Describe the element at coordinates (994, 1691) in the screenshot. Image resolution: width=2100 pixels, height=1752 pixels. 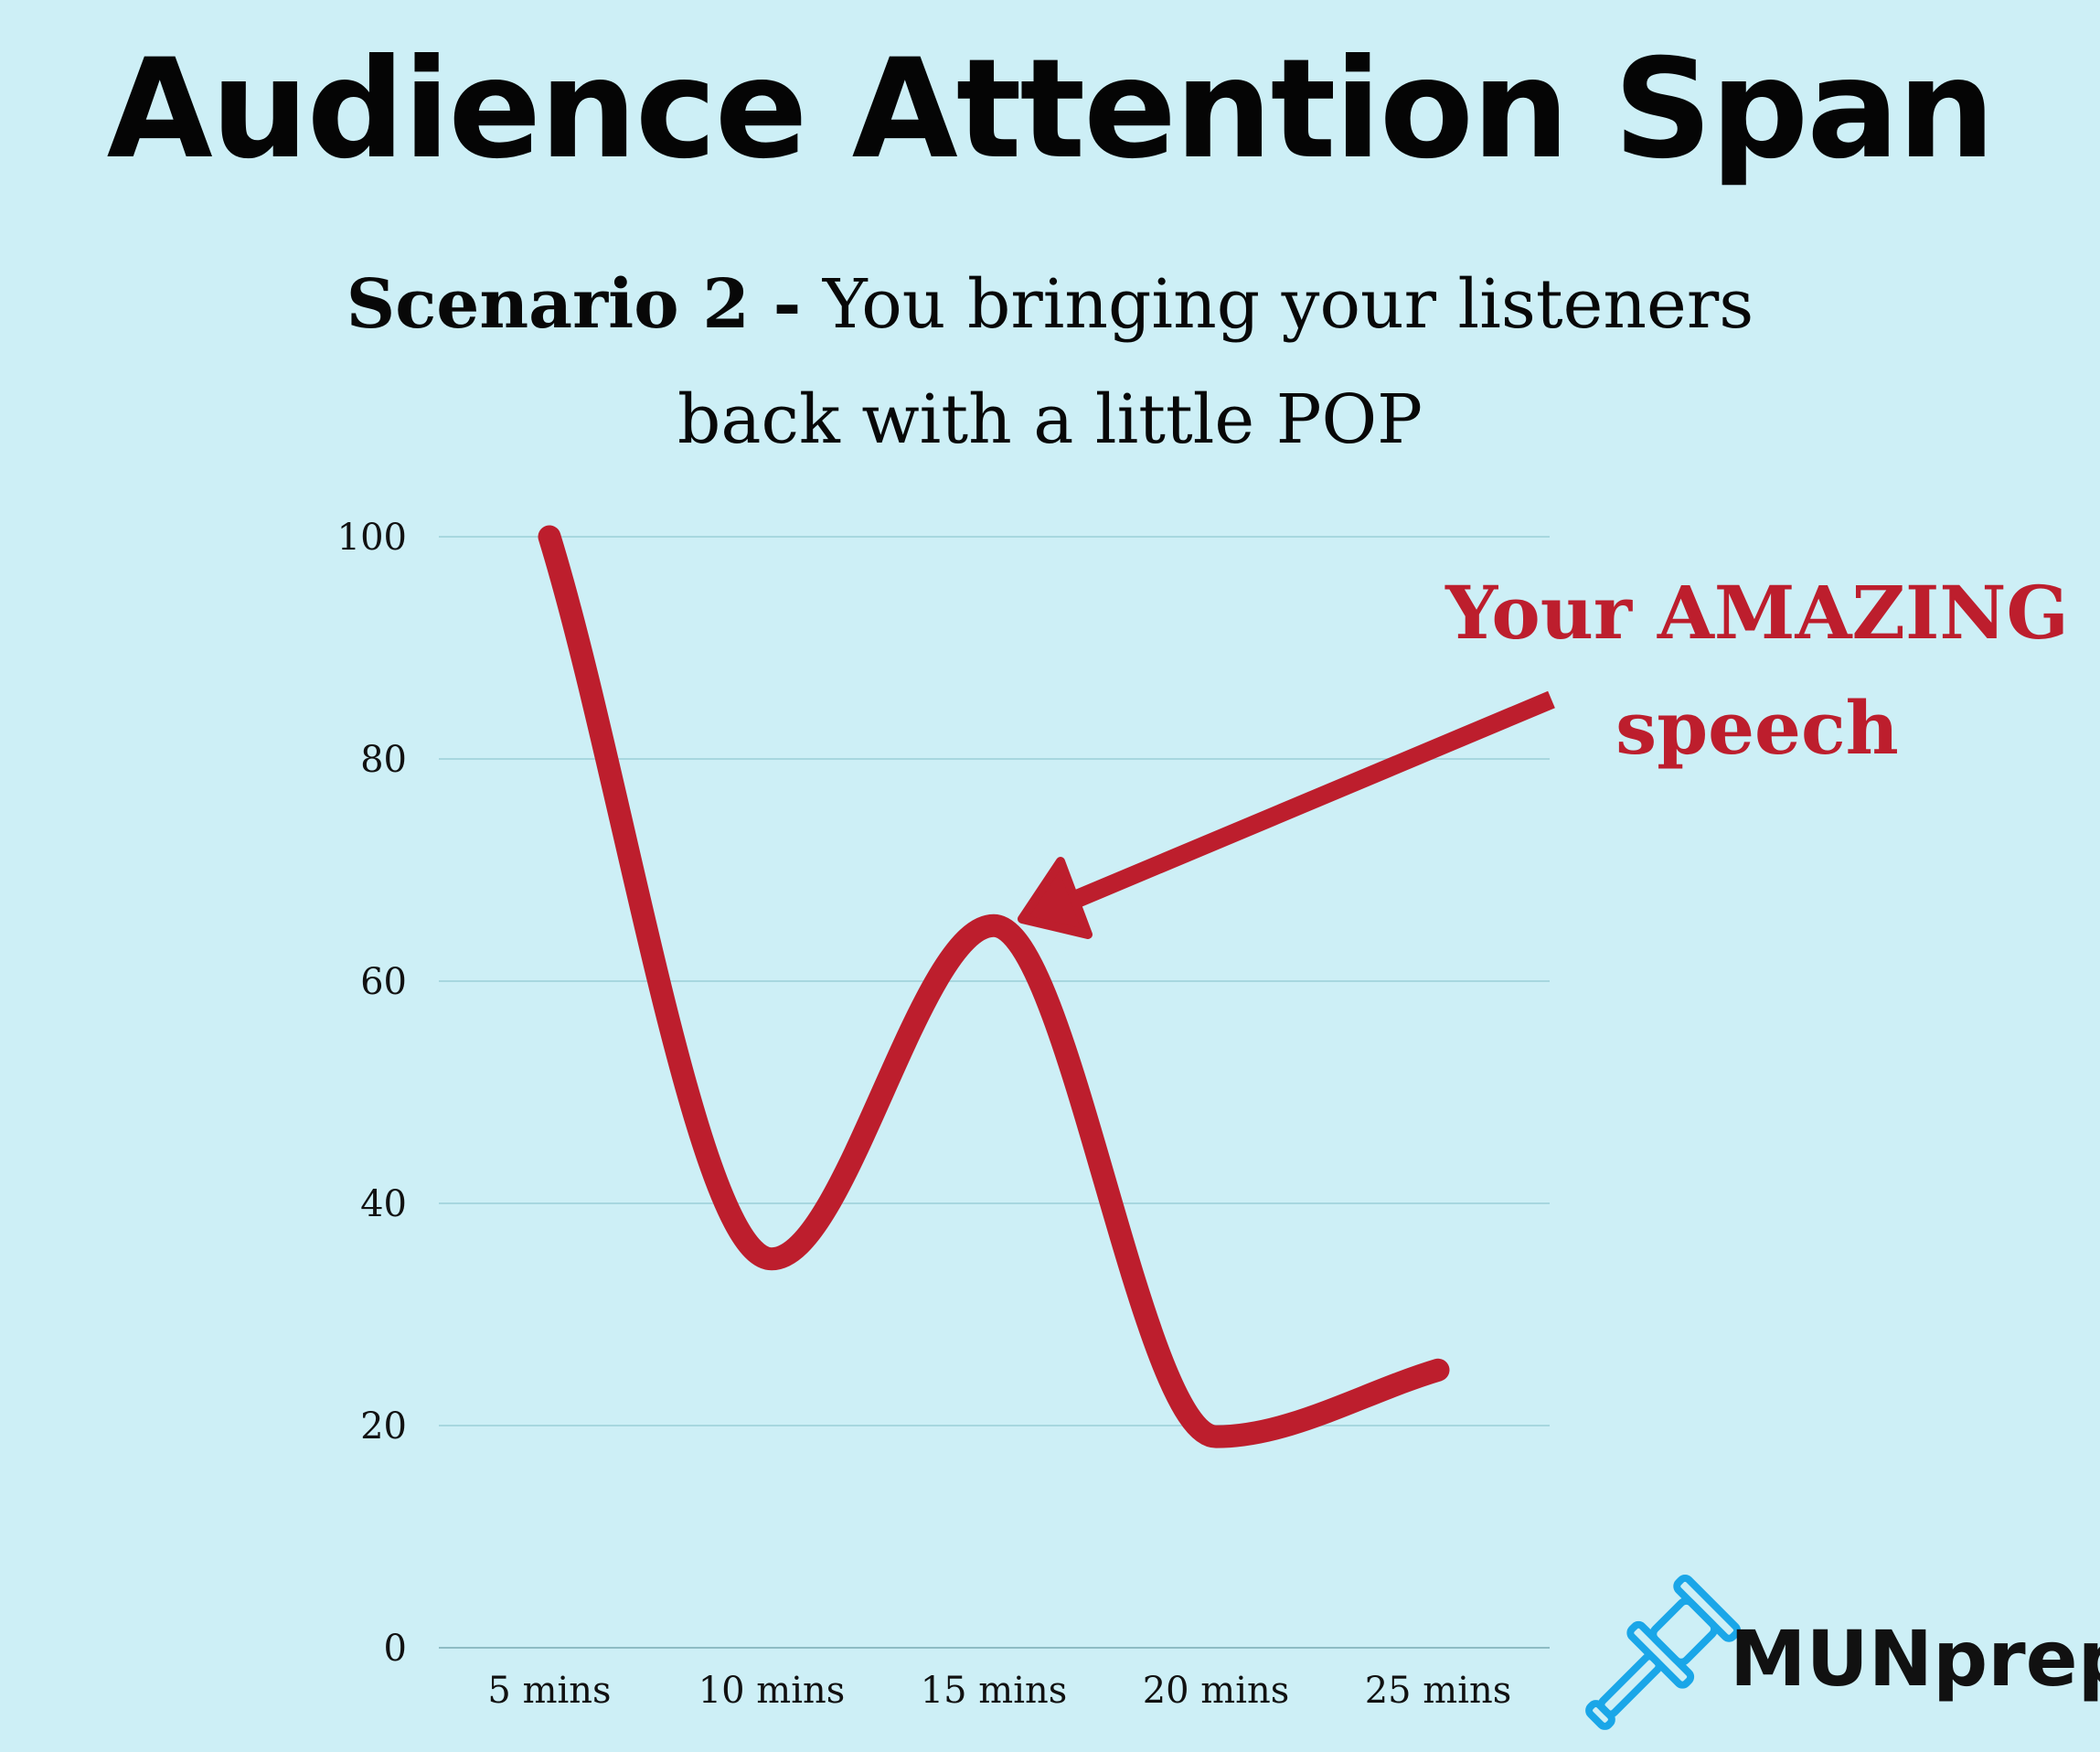
I see `x-tick-label: 15 mins` at that location.